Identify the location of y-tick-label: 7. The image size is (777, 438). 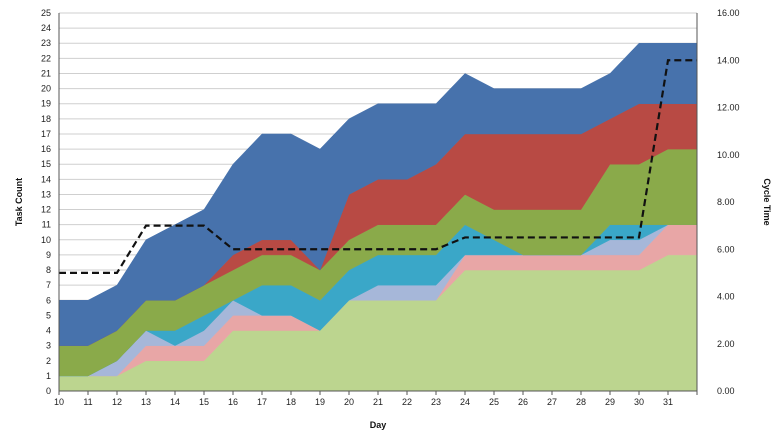
(48, 285).